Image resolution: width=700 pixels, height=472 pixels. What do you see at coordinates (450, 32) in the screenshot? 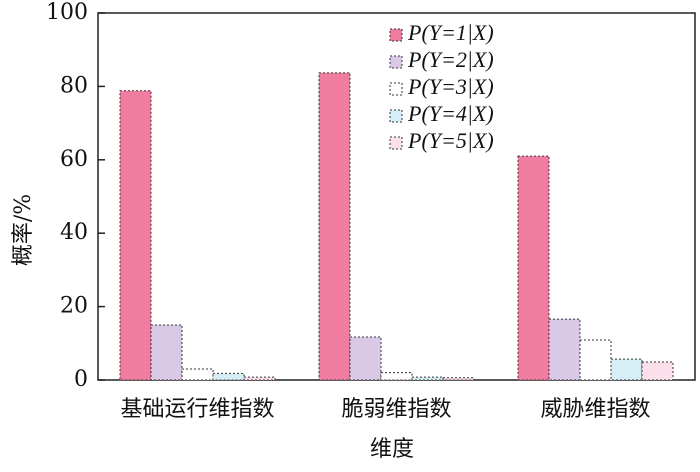
I see `legend-label: P(Y=1|X)` at bounding box center [450, 32].